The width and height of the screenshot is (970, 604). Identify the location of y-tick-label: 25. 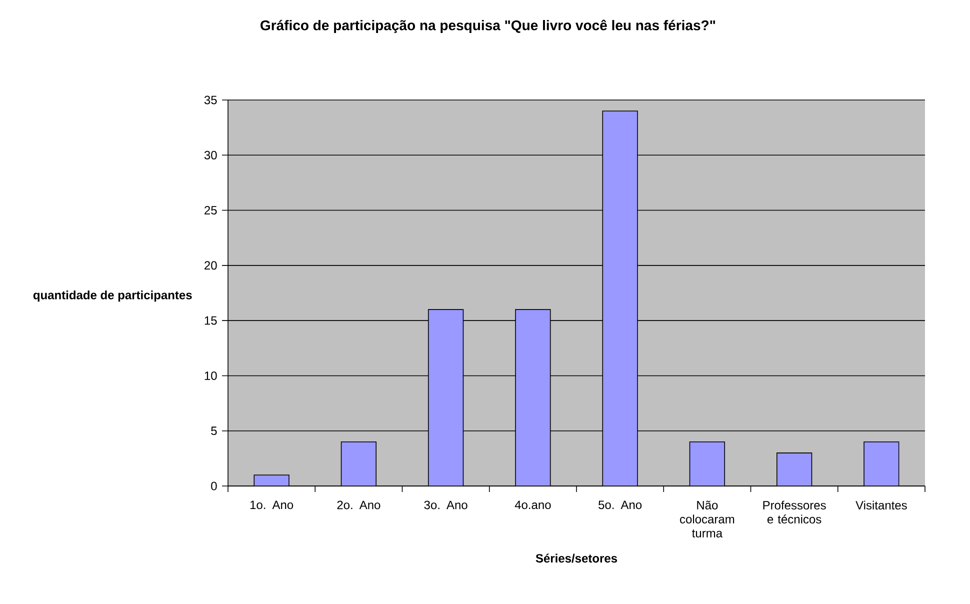
(210, 210).